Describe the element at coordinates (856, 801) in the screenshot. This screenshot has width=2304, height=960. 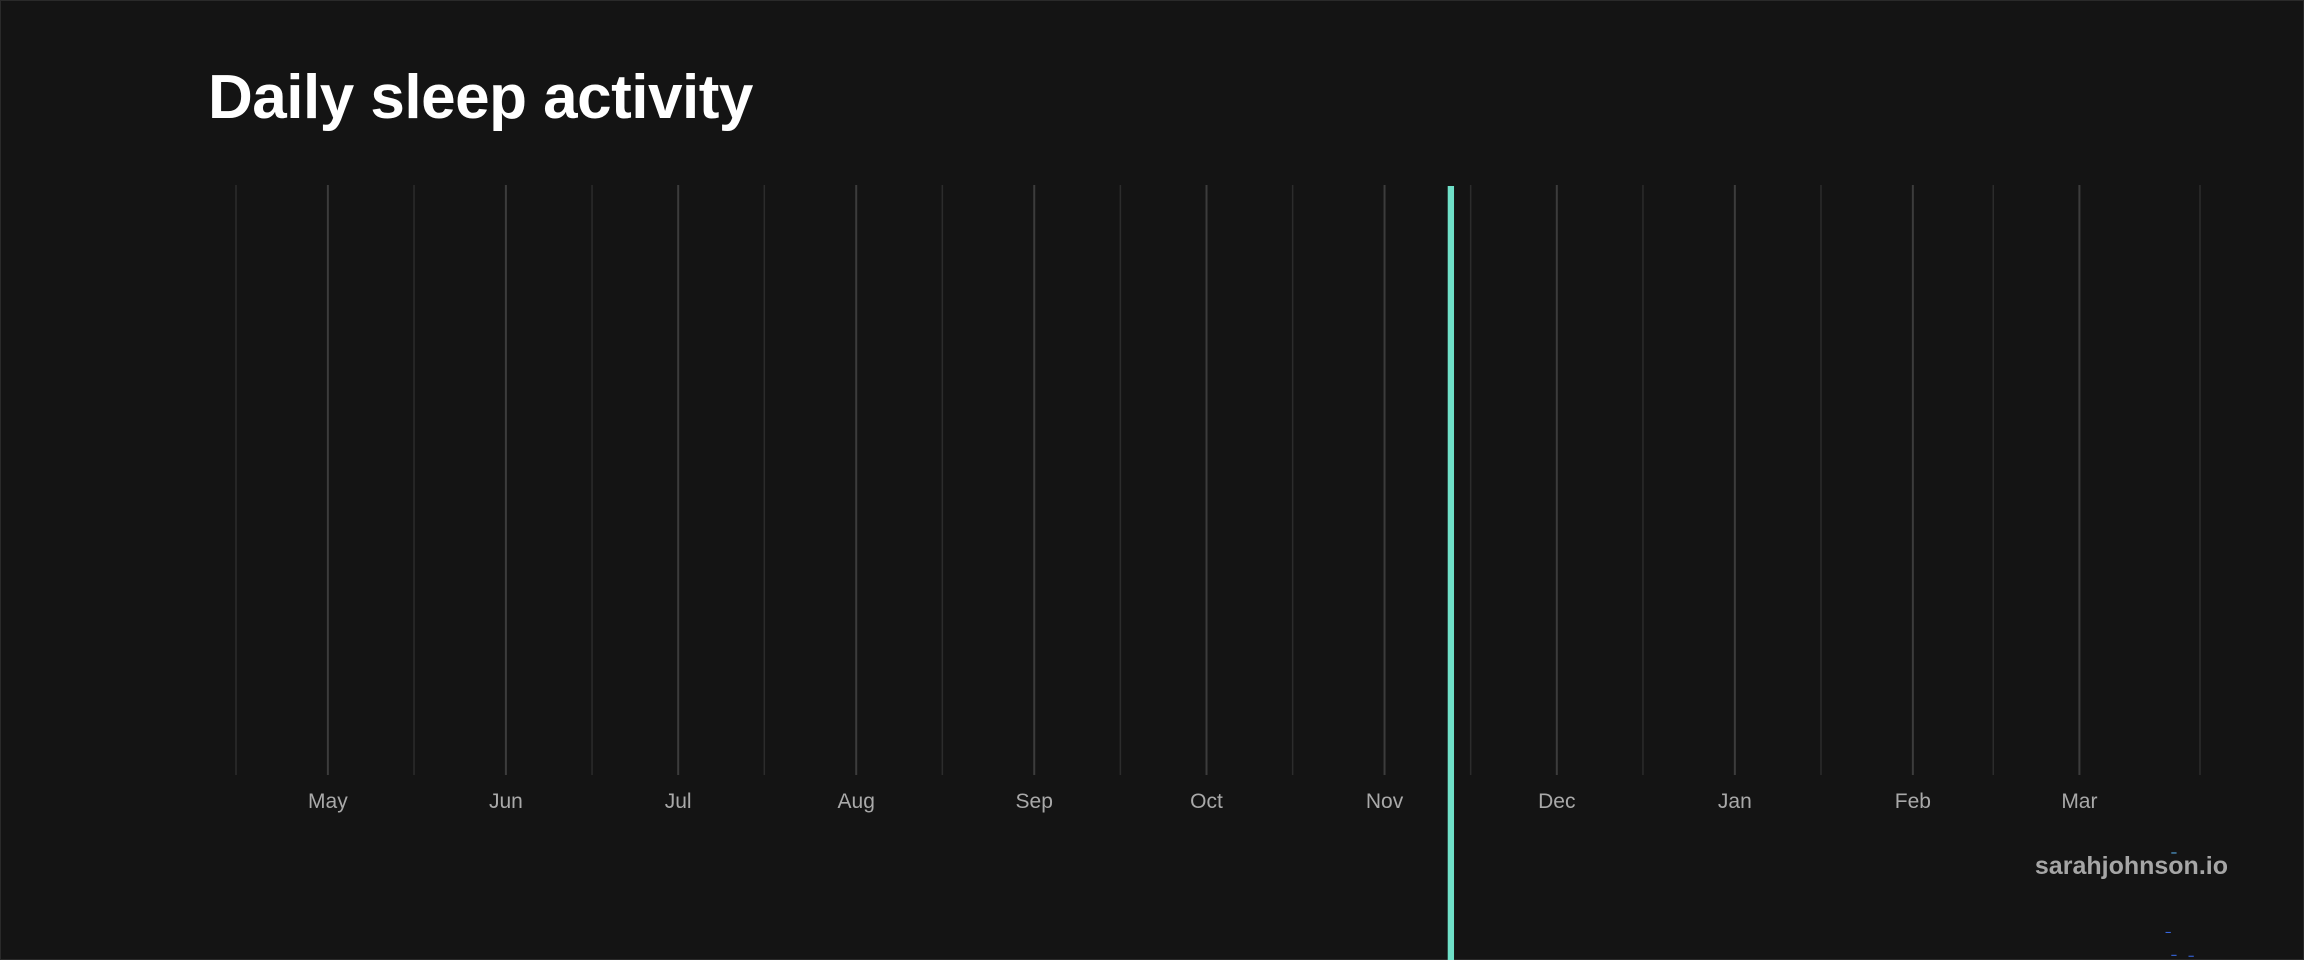
I see `x-tick-label: Aug` at that location.